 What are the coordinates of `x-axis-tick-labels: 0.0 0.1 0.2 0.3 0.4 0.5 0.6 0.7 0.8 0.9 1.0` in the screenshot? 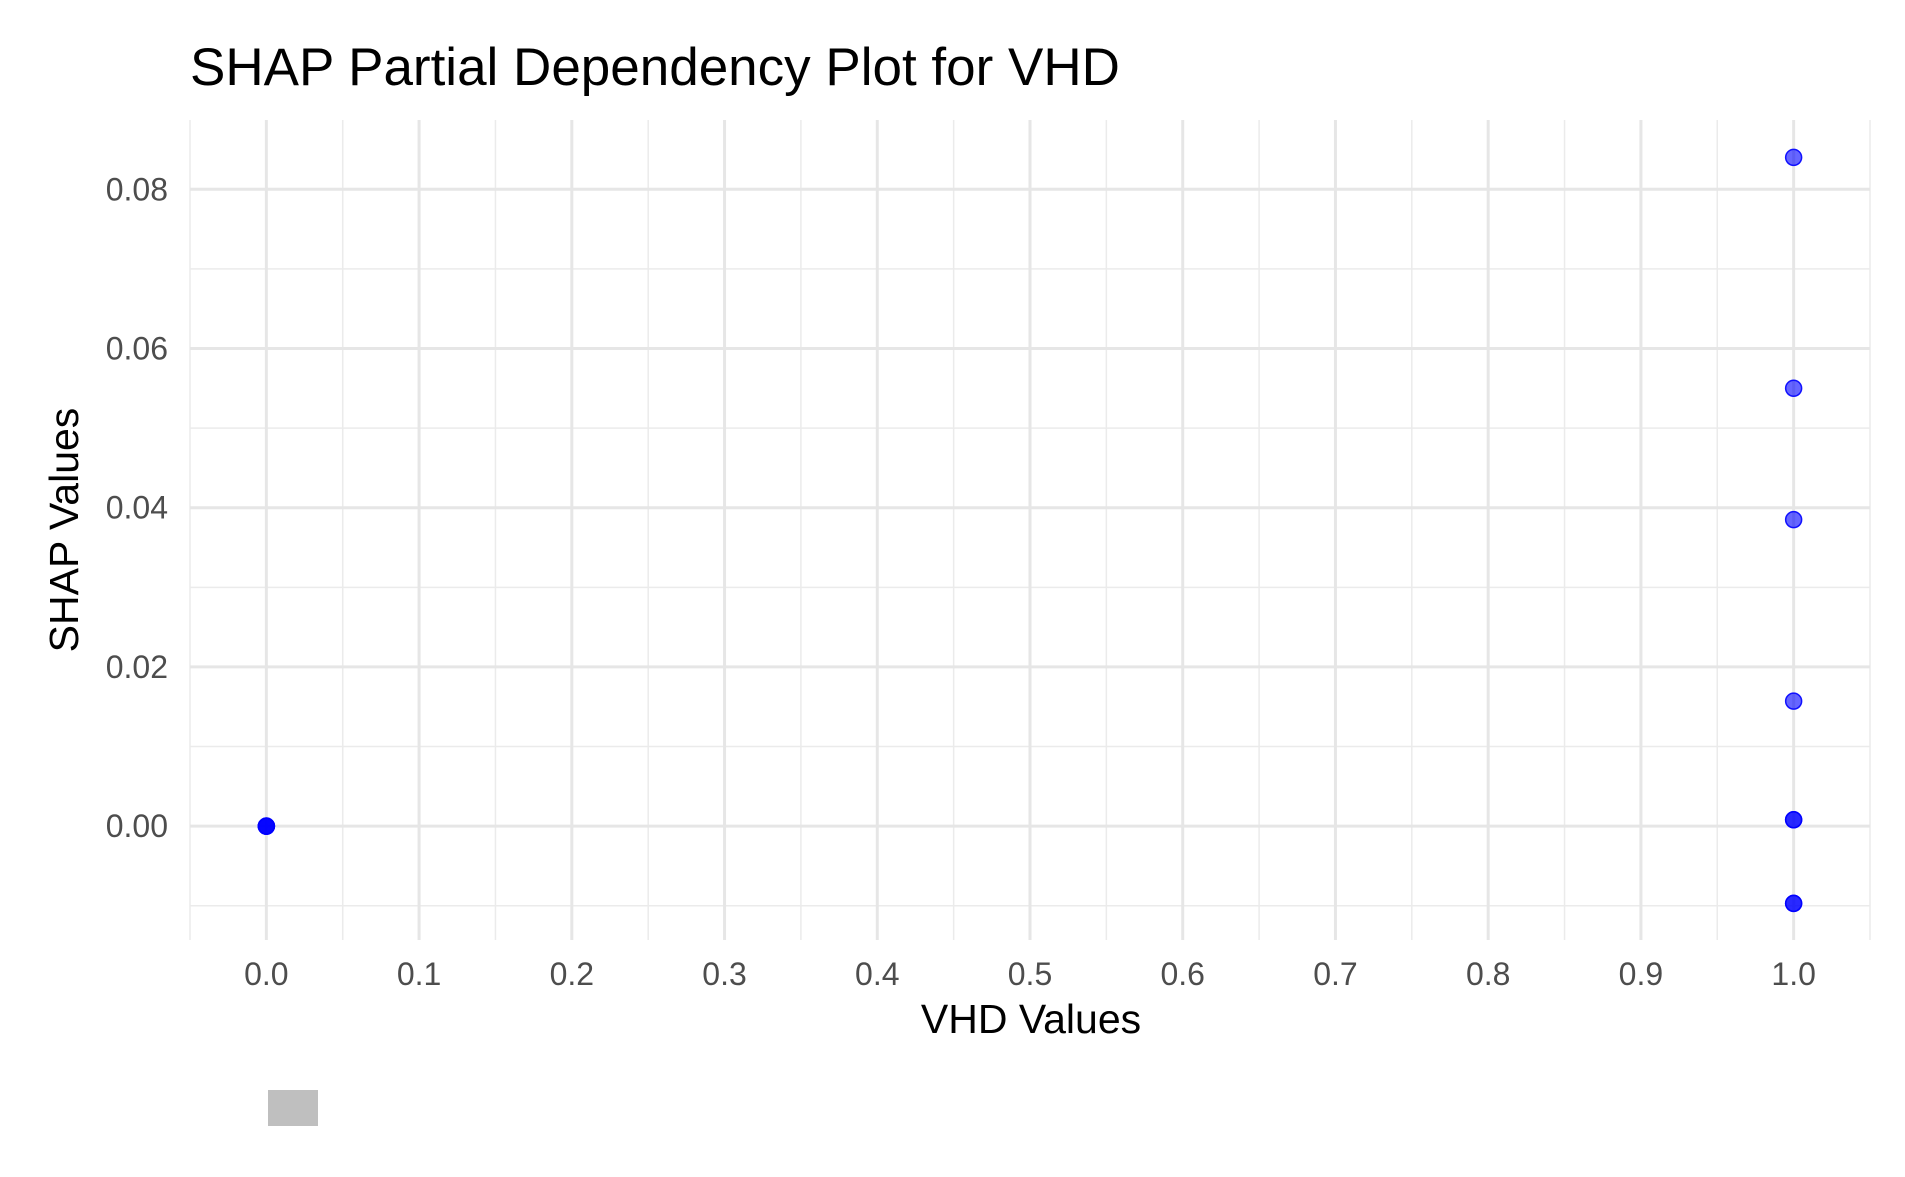 It's located at (1030, 974).